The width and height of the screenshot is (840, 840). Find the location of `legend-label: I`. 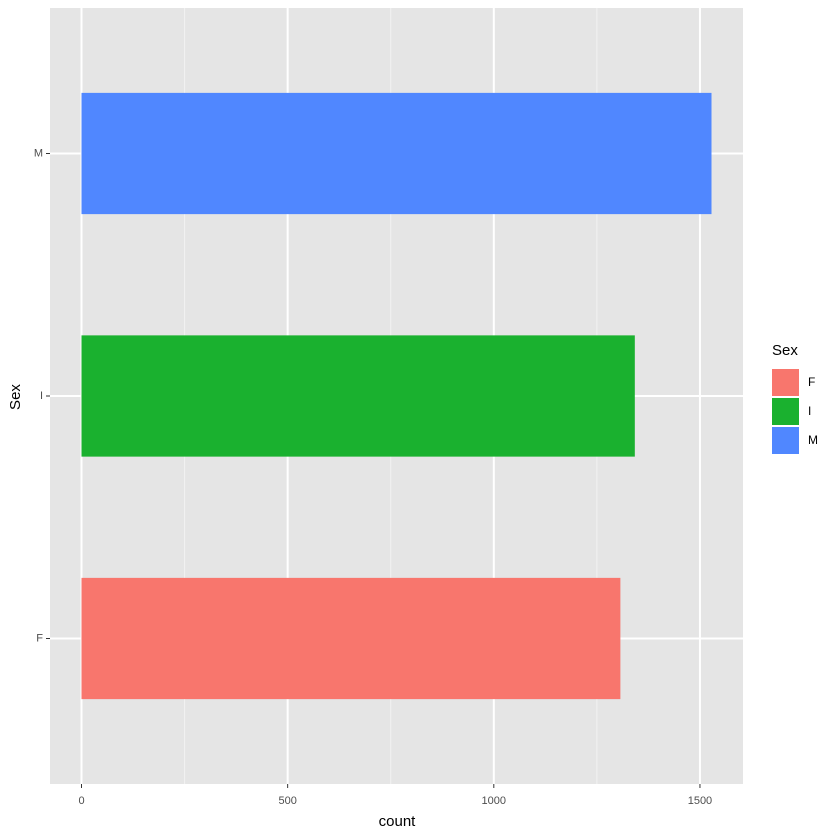

legend-label: I is located at coordinates (809, 411).